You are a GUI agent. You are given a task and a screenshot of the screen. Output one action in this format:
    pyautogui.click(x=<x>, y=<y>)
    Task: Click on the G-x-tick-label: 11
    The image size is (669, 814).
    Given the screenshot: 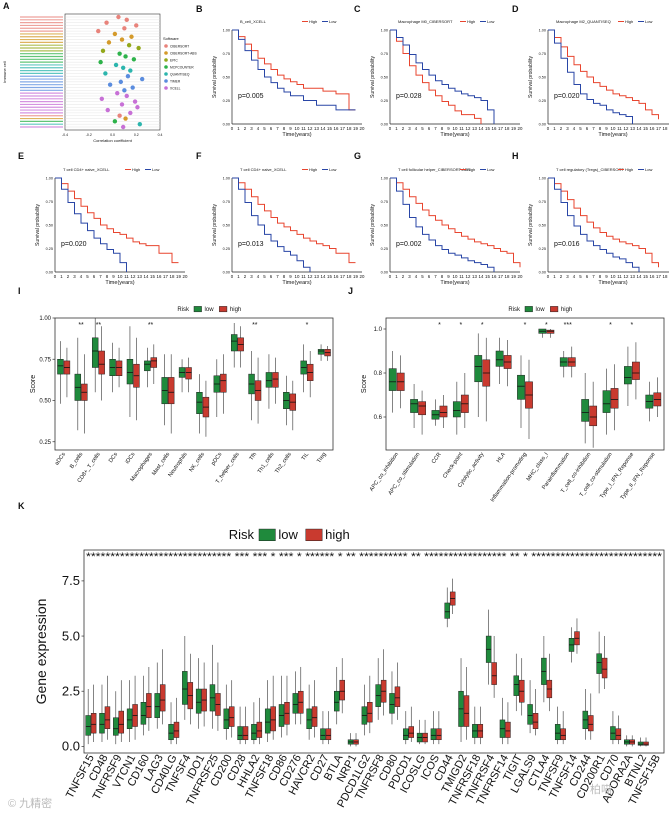 What is the action you would take?
    pyautogui.click(x=461, y=276)
    